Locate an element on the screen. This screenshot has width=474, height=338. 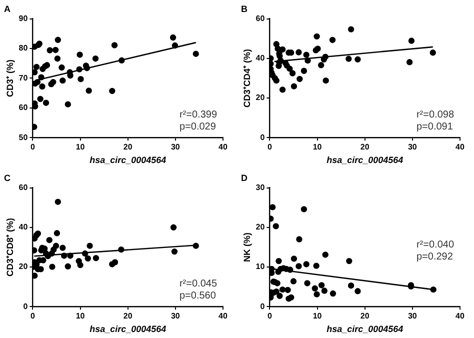
y-axis-title: NK (%) is located at coordinates (247, 247).